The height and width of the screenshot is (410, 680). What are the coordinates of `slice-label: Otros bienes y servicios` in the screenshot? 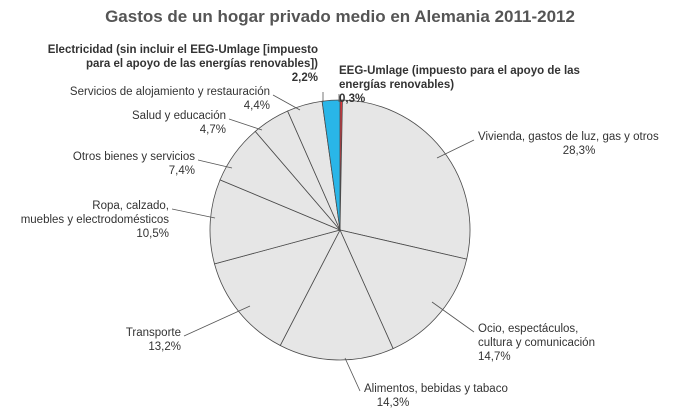 It's located at (134, 157).